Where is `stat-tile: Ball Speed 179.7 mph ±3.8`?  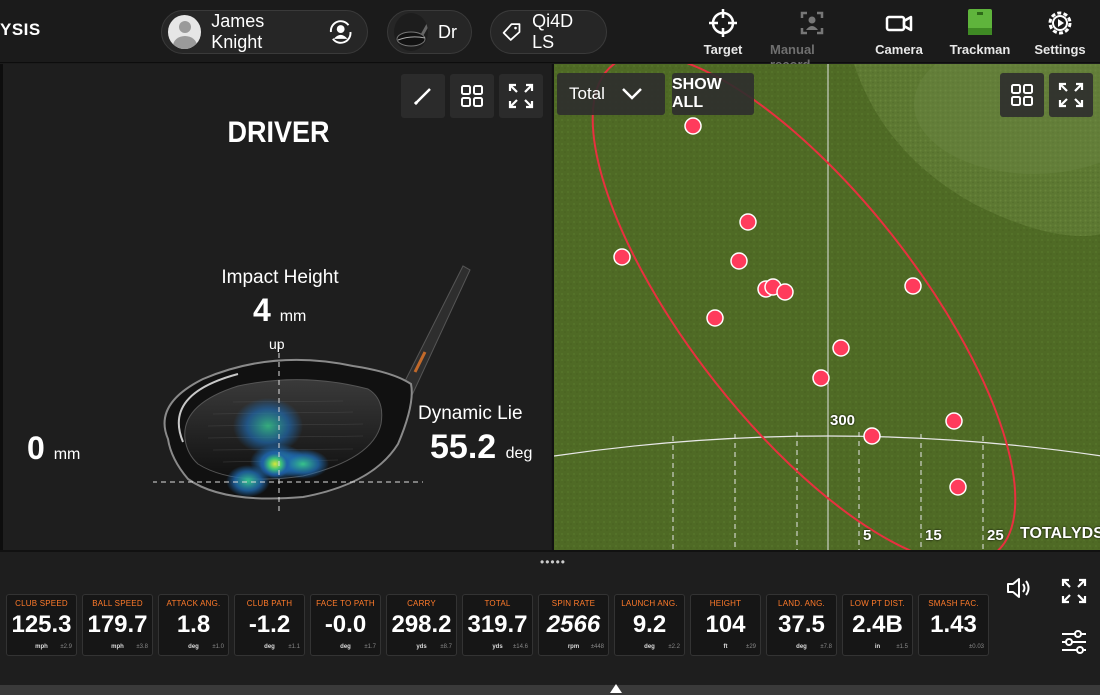 stat-tile: Ball Speed 179.7 mph ±3.8 is located at coordinates (117, 625).